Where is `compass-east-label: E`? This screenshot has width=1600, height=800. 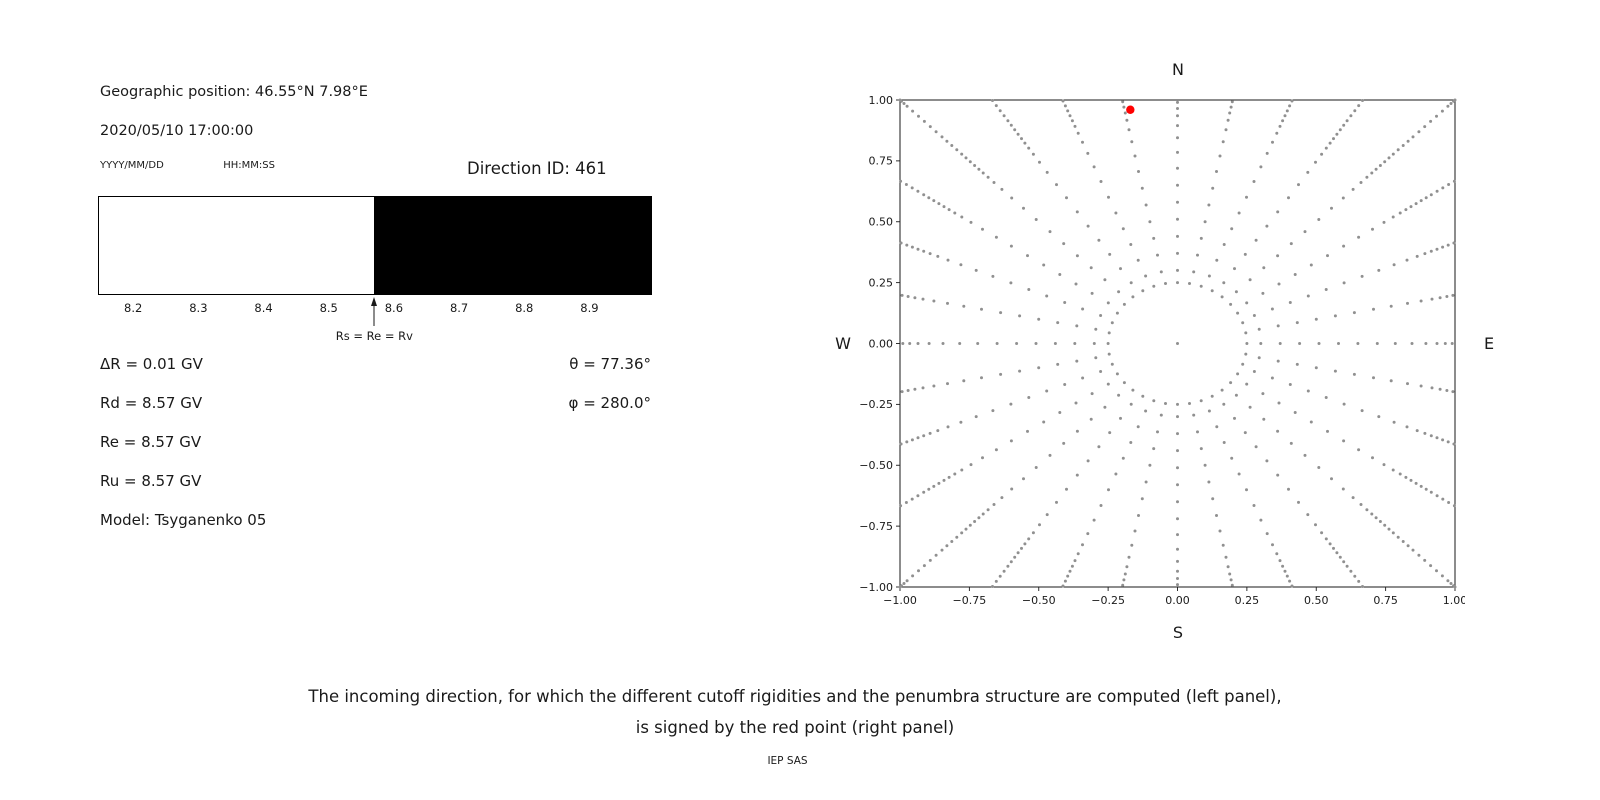
compass-east-label: E is located at coordinates (1489, 343).